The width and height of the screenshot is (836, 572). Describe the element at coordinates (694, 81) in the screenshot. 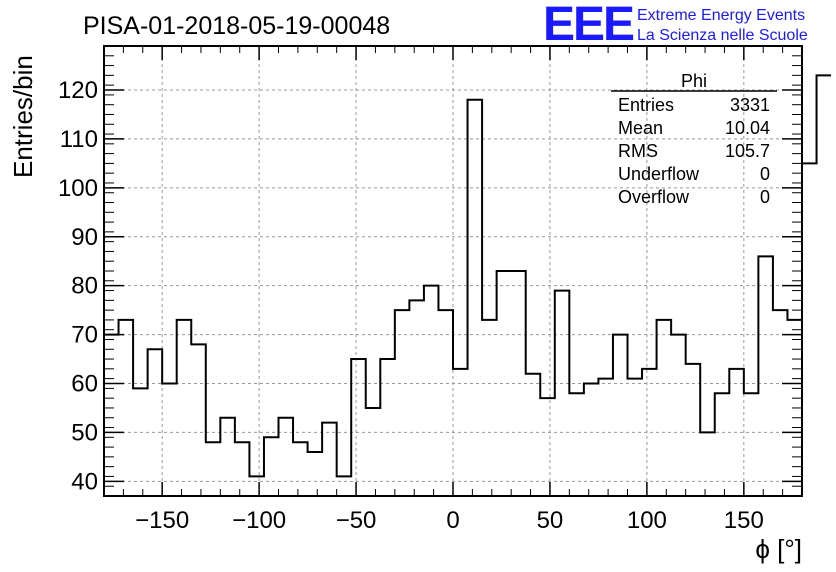

I see `stats-title: Phi` at that location.